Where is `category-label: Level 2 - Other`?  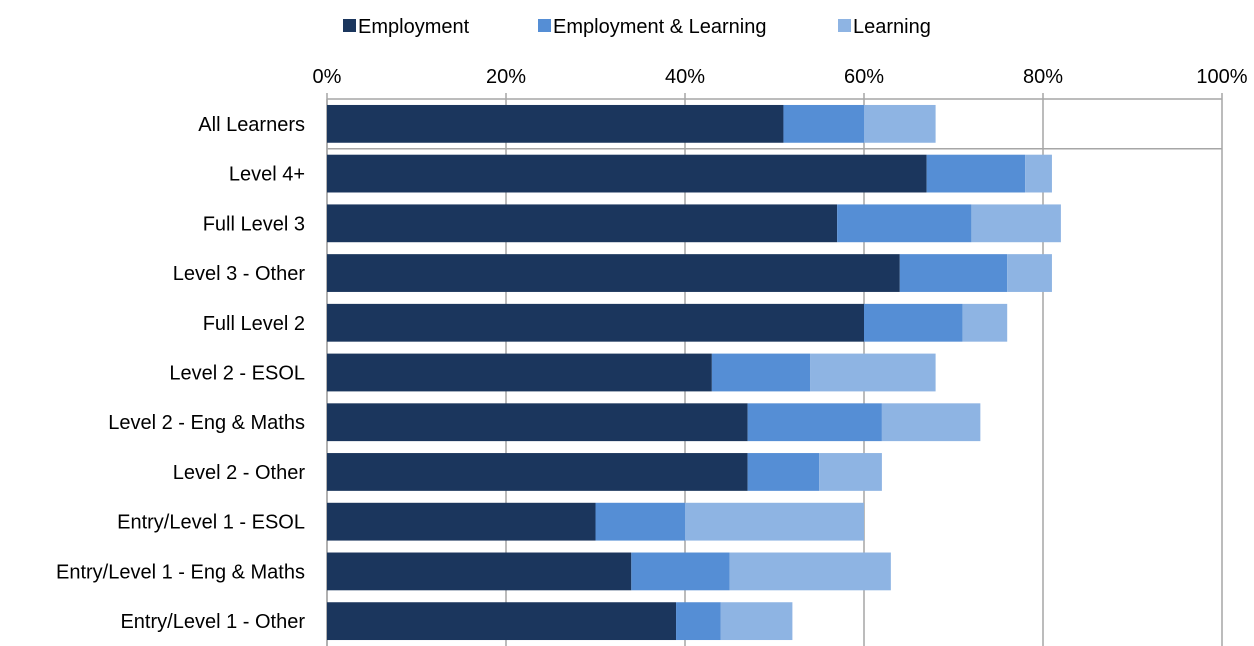
category-label: Level 2 - Other is located at coordinates (239, 473).